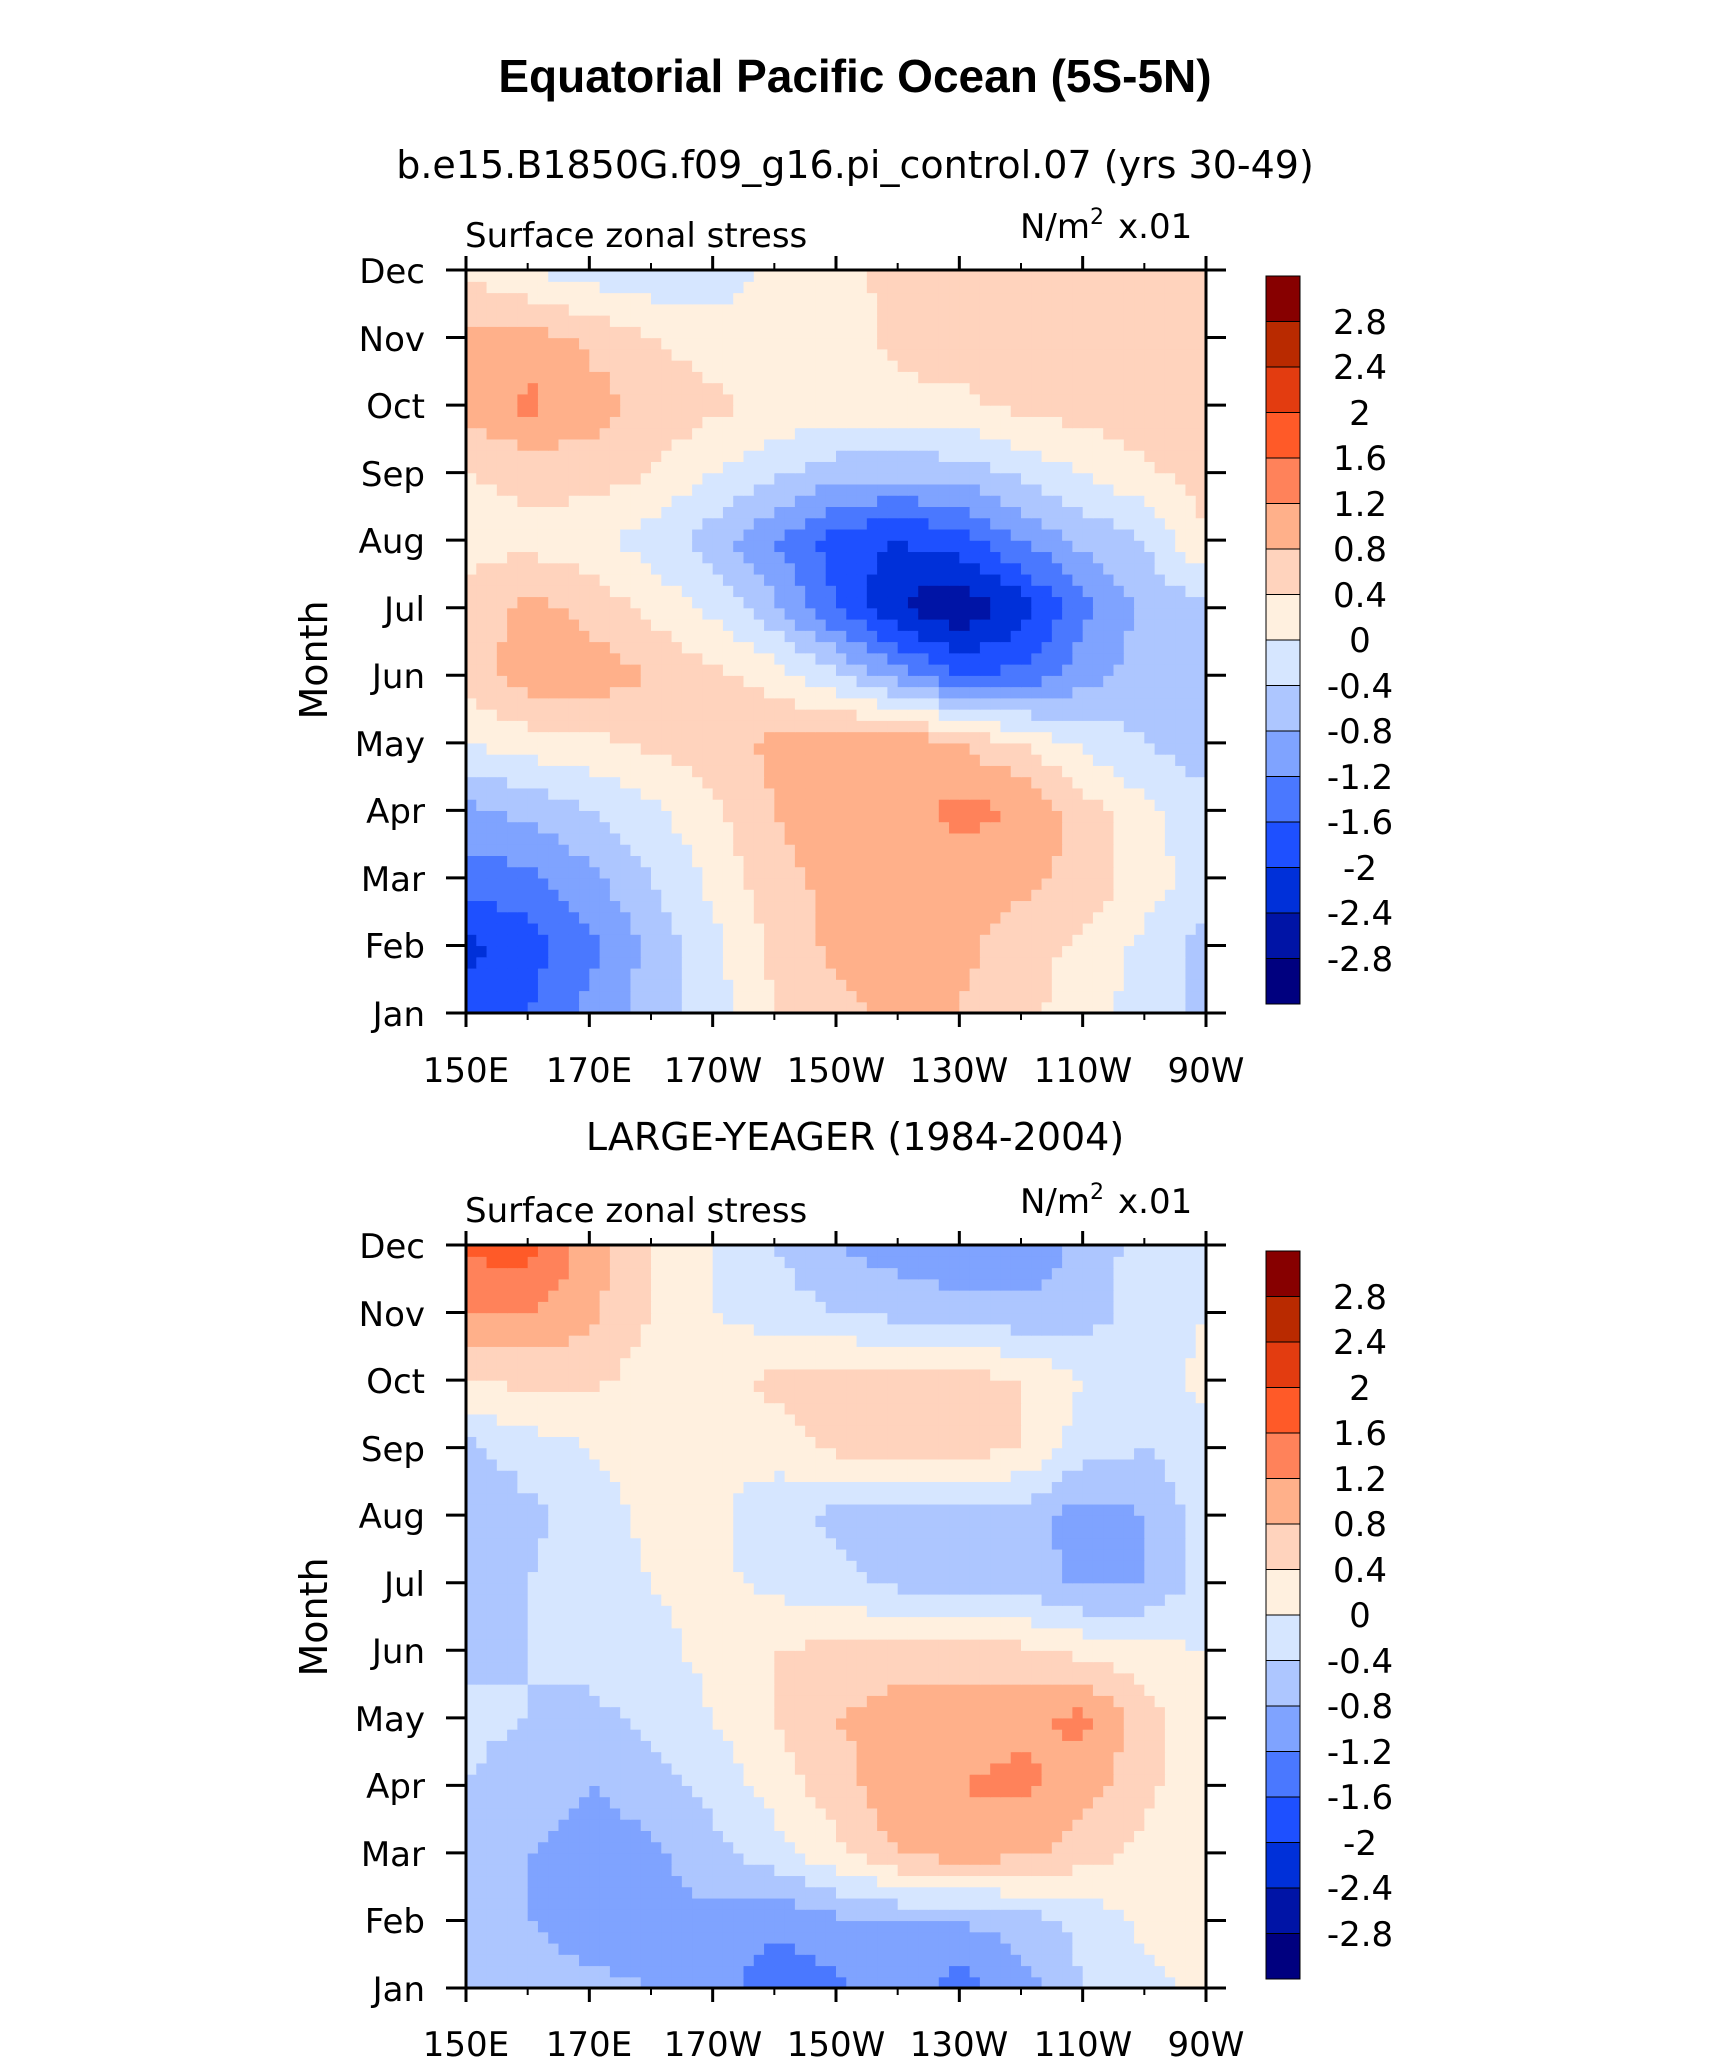 The image size is (1710, 2062). I want to click on panel-2-title: LARGE-YEAGER (1984-2004), so click(855, 1137).